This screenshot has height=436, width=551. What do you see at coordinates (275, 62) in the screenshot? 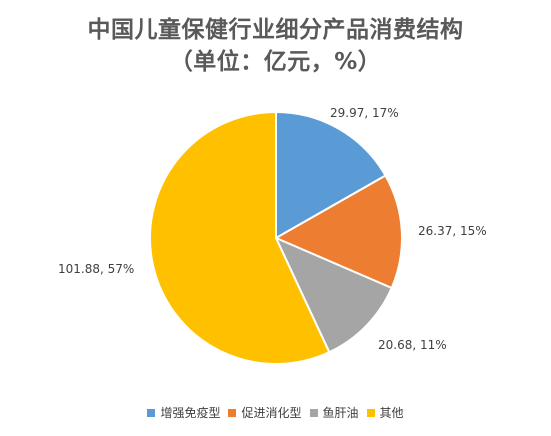
I see `chart-subtitle: （单位：亿元，%）` at bounding box center [275, 62].